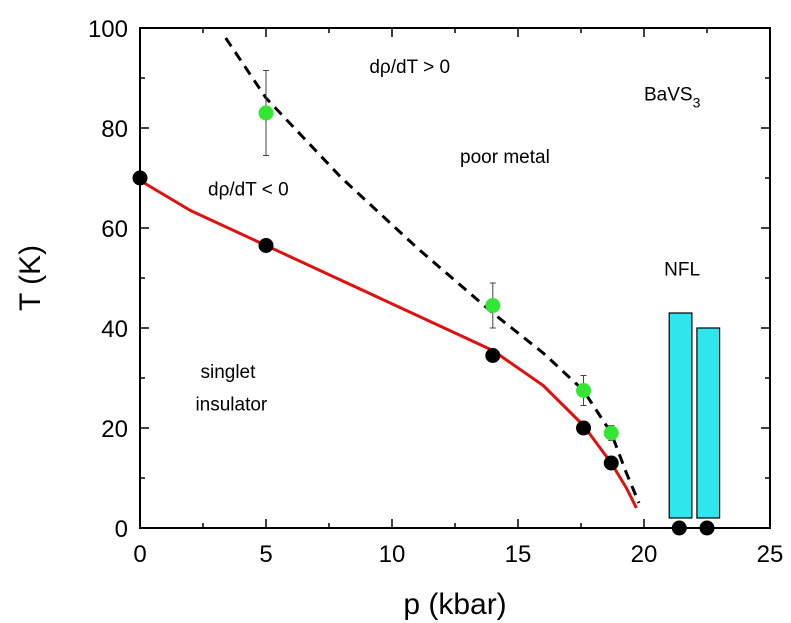 The height and width of the screenshot is (623, 791). What do you see at coordinates (454, 604) in the screenshot?
I see `x-axis-title: p (kbar)` at bounding box center [454, 604].